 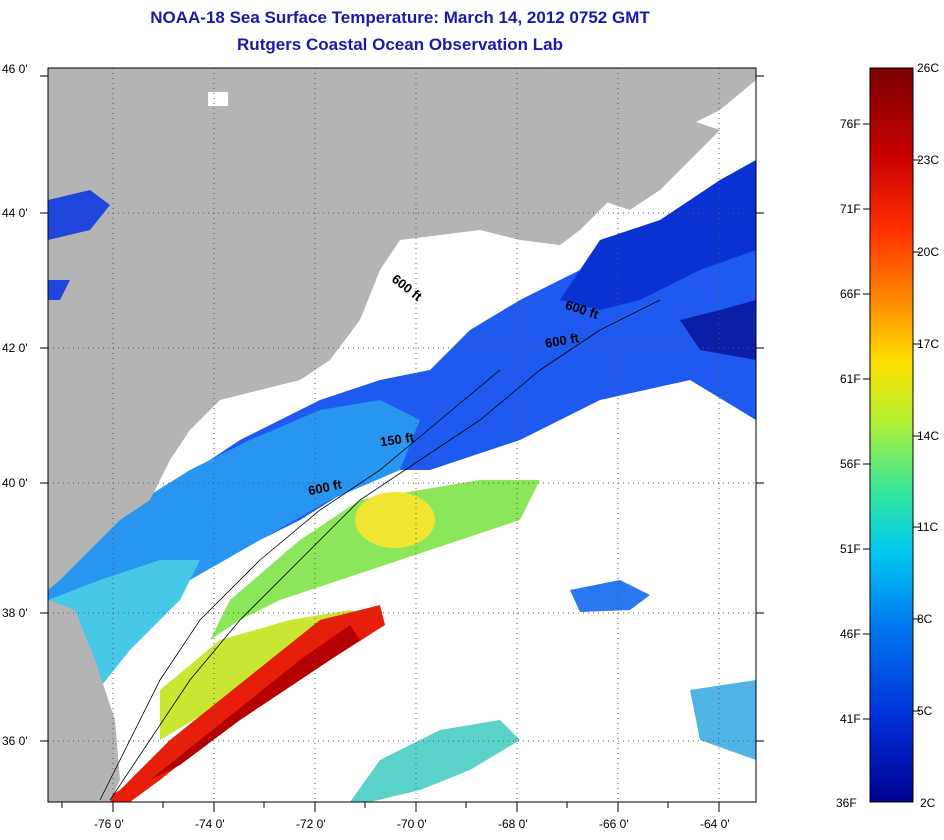 I want to click on cb-c-2: 2C, so click(x=928, y=803).